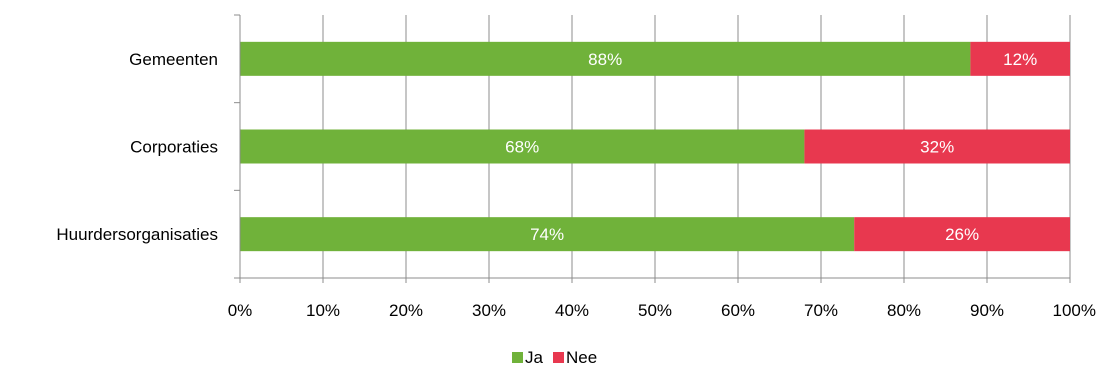 This screenshot has width=1100, height=372. Describe the element at coordinates (987, 310) in the screenshot. I see `x-tick-label: 90%` at that location.